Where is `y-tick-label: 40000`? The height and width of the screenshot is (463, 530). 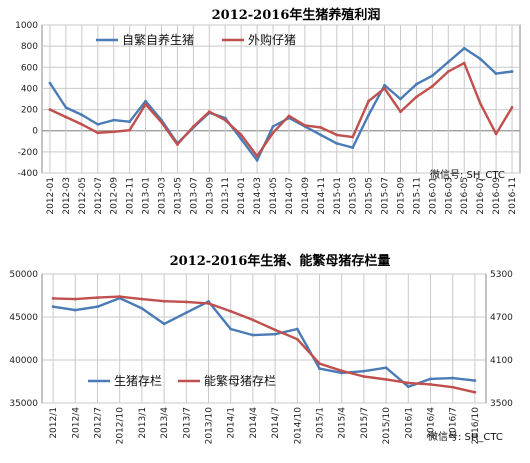
y-tick-label: 40000 is located at coordinates (23, 361).